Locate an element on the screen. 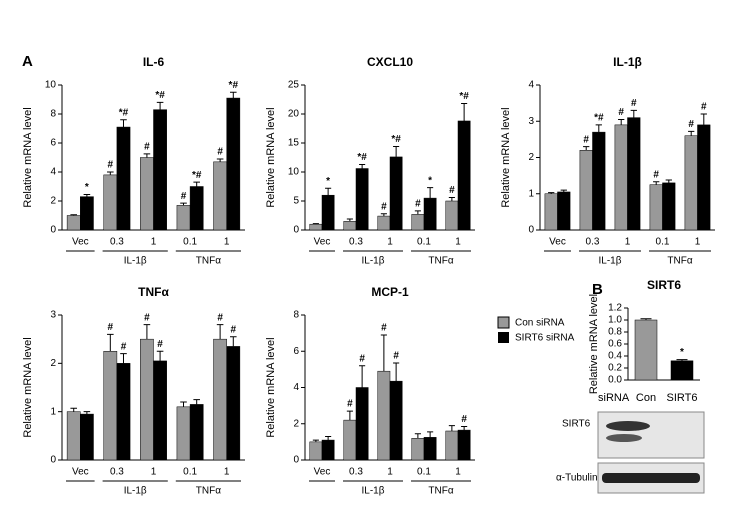 This screenshot has width=750, height=528. chart-title: IL-1β is located at coordinates (627, 62).